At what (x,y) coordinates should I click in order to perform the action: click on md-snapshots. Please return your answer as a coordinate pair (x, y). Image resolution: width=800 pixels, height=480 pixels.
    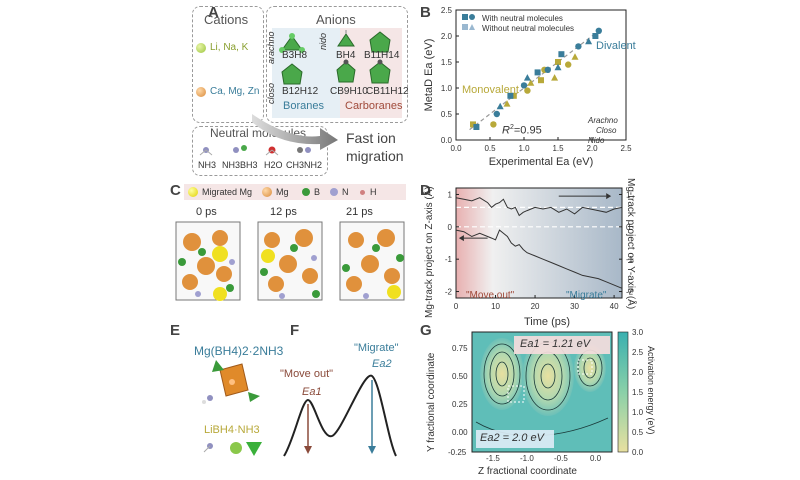
    Looking at the image, I should click on (290, 261).